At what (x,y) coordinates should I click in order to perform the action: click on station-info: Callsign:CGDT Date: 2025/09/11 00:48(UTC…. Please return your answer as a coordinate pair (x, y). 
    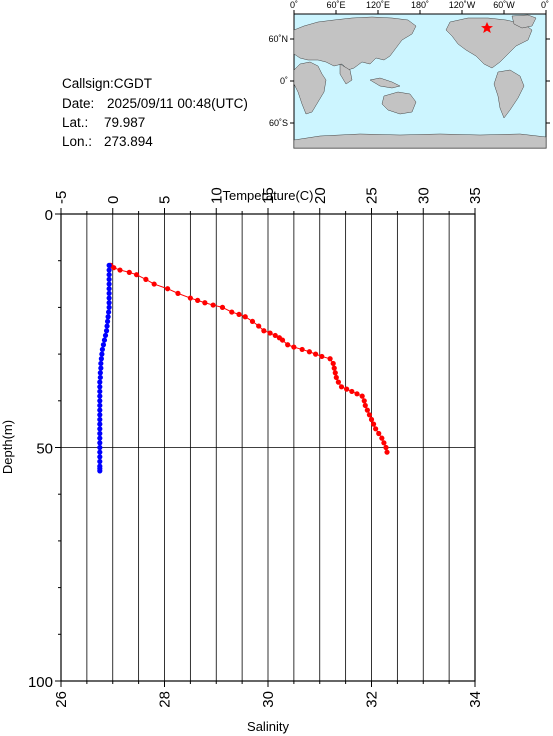
    Looking at the image, I should click on (155, 112).